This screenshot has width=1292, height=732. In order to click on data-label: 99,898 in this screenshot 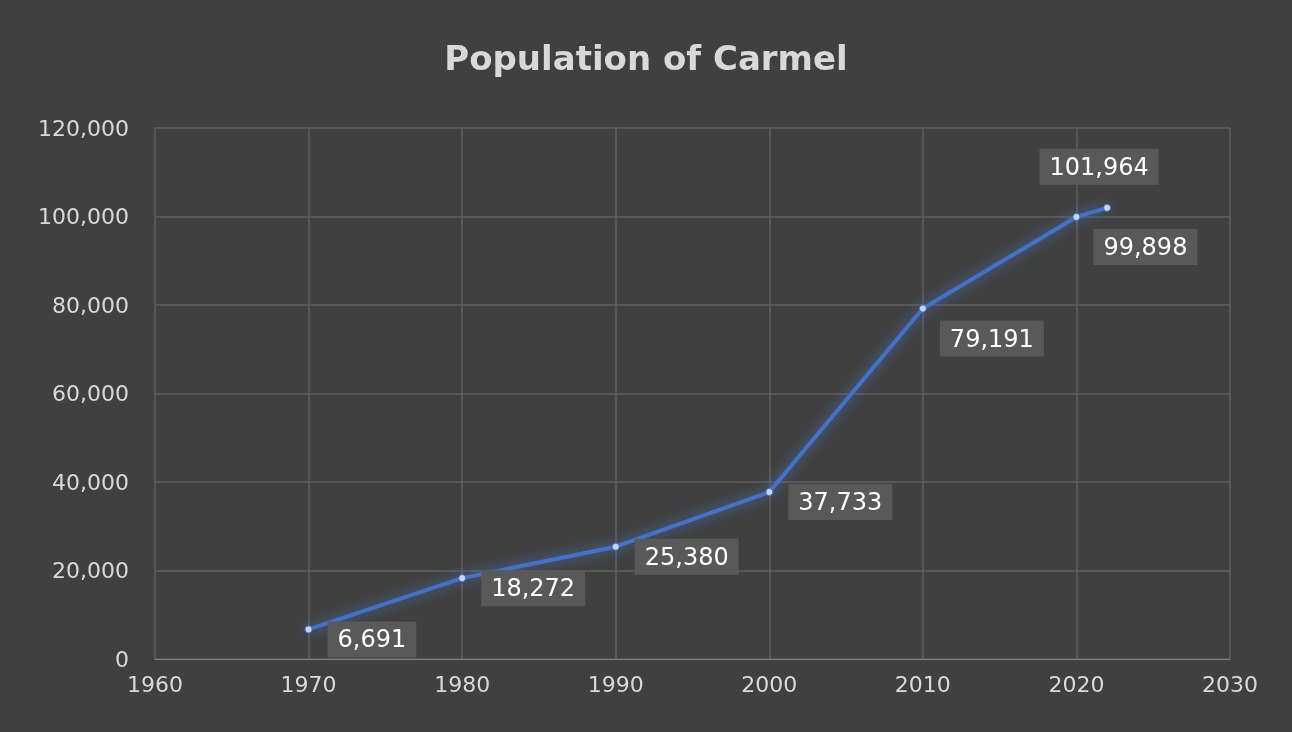, I will do `click(1145, 246)`.